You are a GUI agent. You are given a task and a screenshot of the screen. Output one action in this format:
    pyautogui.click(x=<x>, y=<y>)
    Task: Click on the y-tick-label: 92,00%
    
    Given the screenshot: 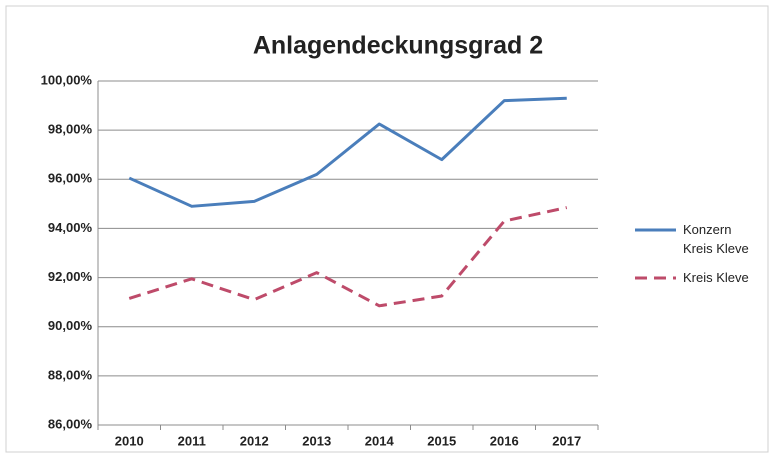 What is the action you would take?
    pyautogui.click(x=70, y=276)
    